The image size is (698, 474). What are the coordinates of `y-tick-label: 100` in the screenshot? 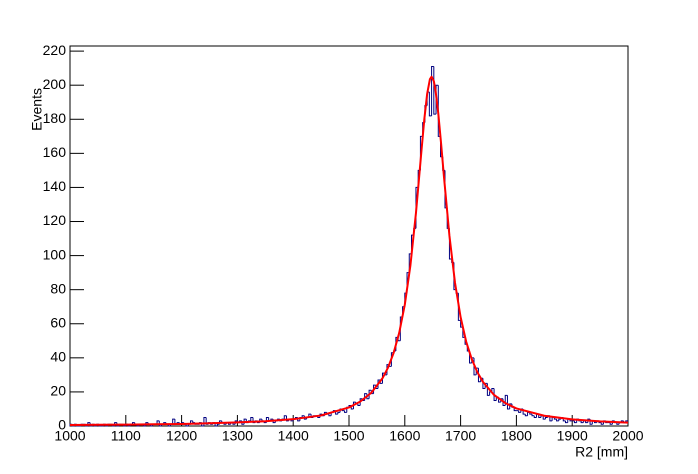 It's located at (55, 254).